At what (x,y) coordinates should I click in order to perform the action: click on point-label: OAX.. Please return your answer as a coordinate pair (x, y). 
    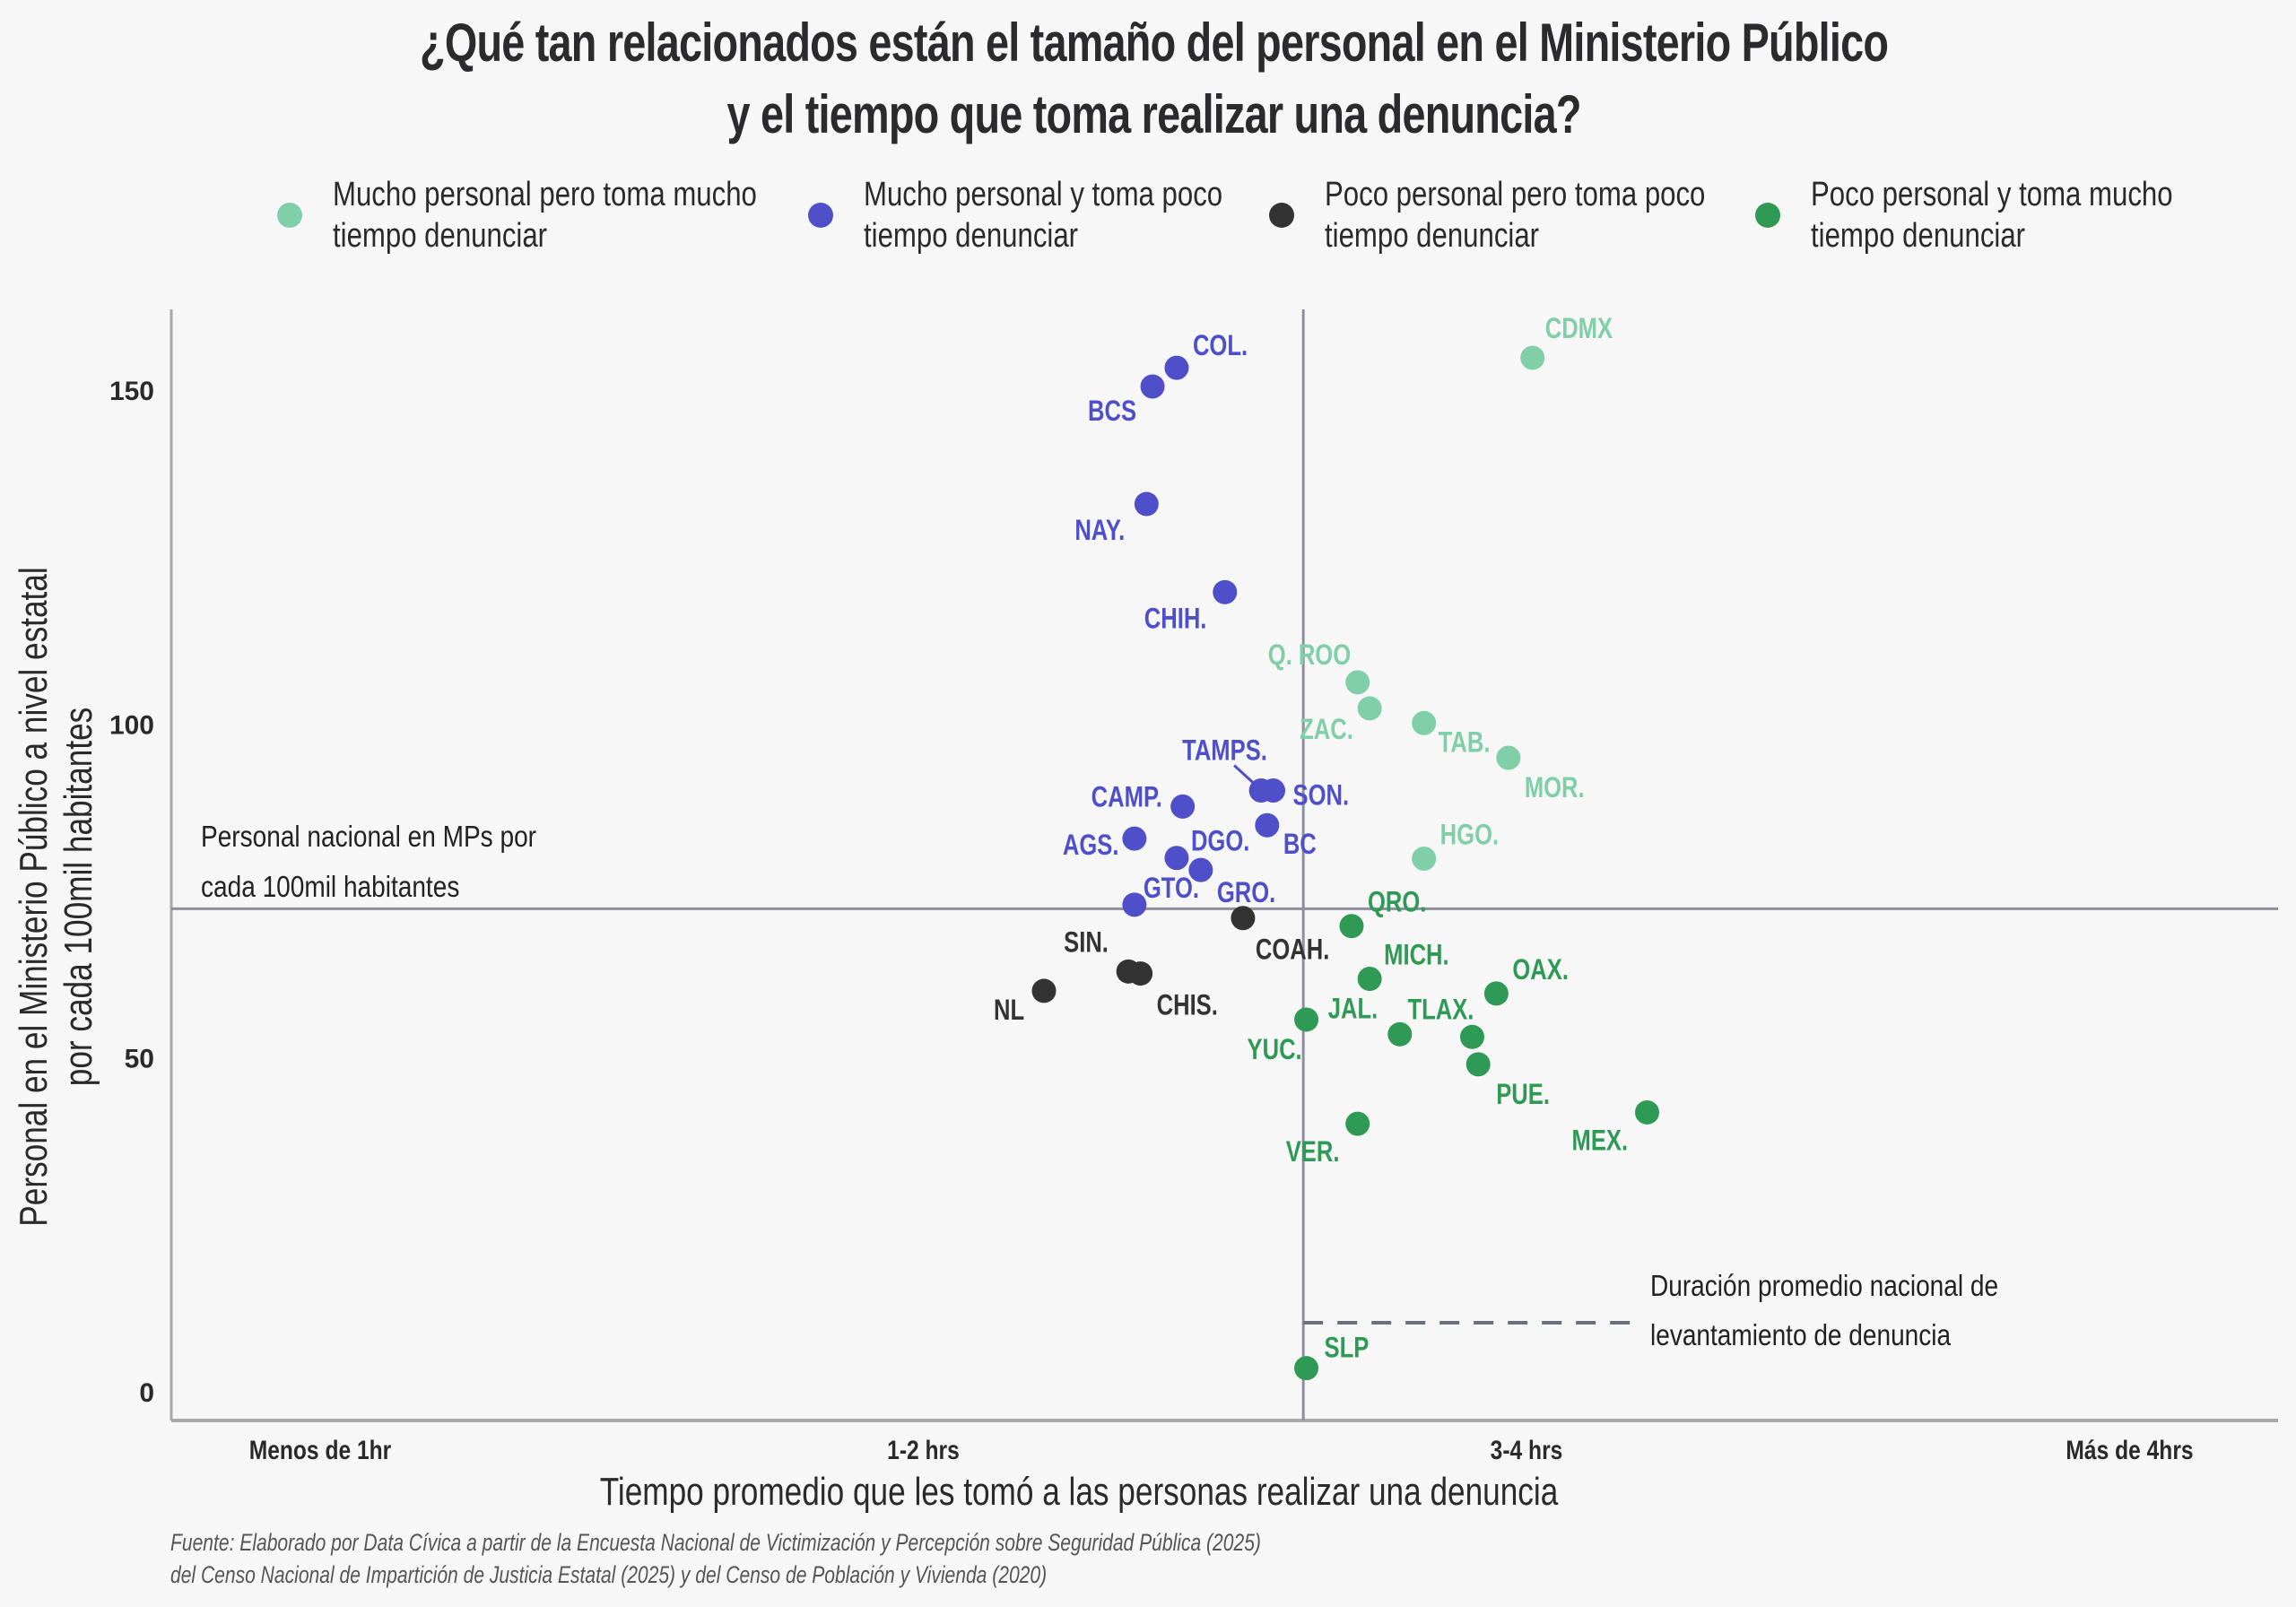
    Looking at the image, I should click on (1540, 970).